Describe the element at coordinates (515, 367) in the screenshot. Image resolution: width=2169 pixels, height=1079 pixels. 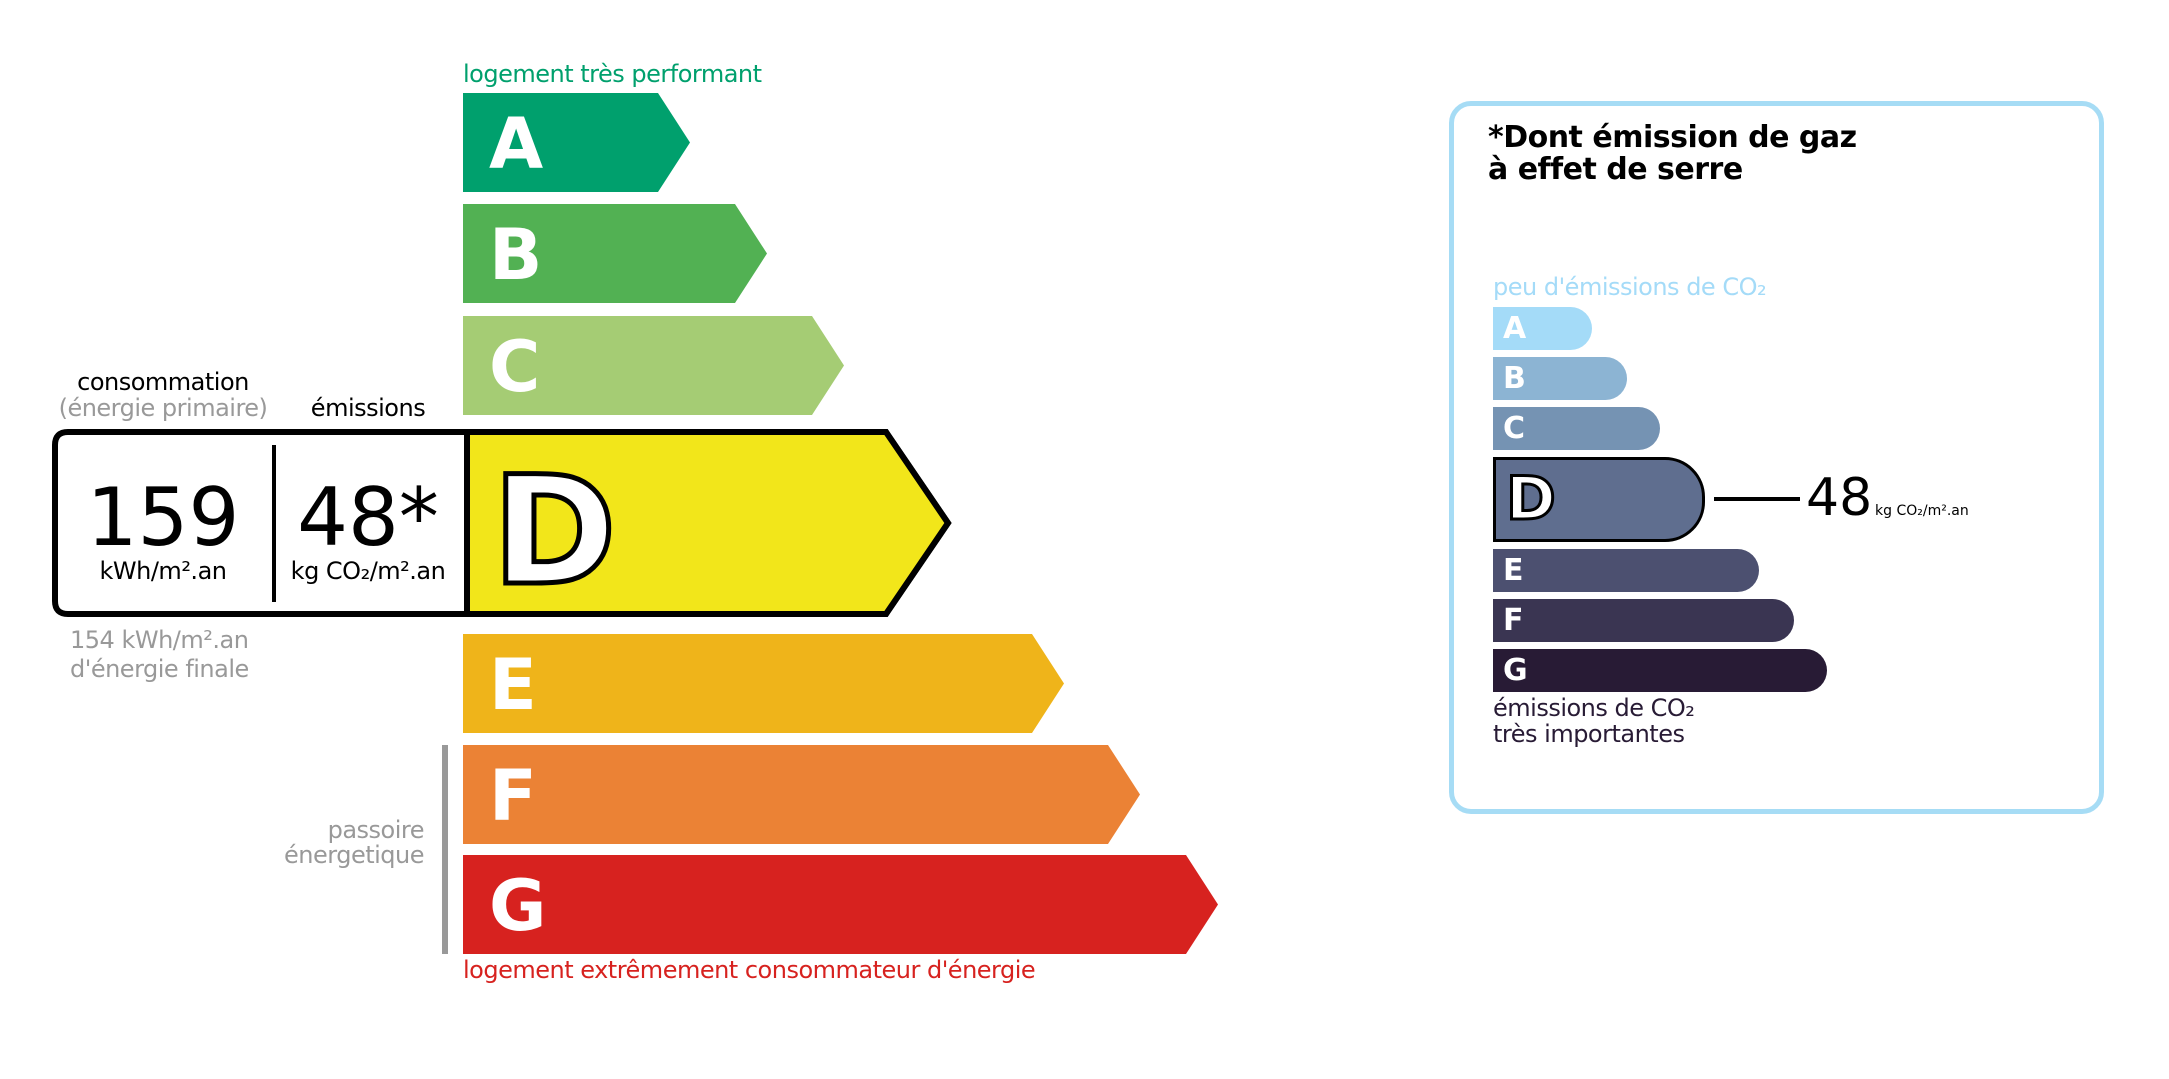
I see `class-letter: C` at that location.